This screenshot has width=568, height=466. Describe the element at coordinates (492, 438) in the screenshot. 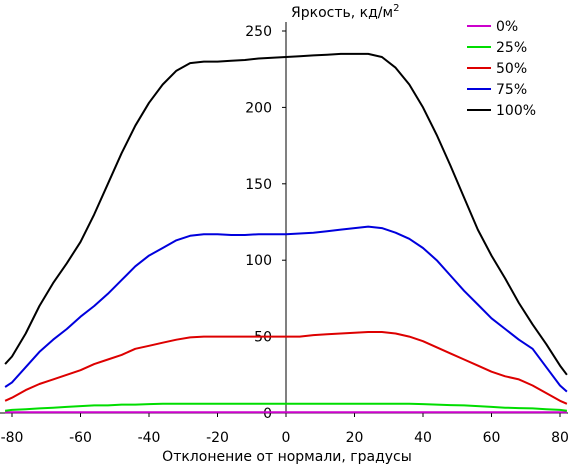

I see `x-tick-label: 60` at that location.